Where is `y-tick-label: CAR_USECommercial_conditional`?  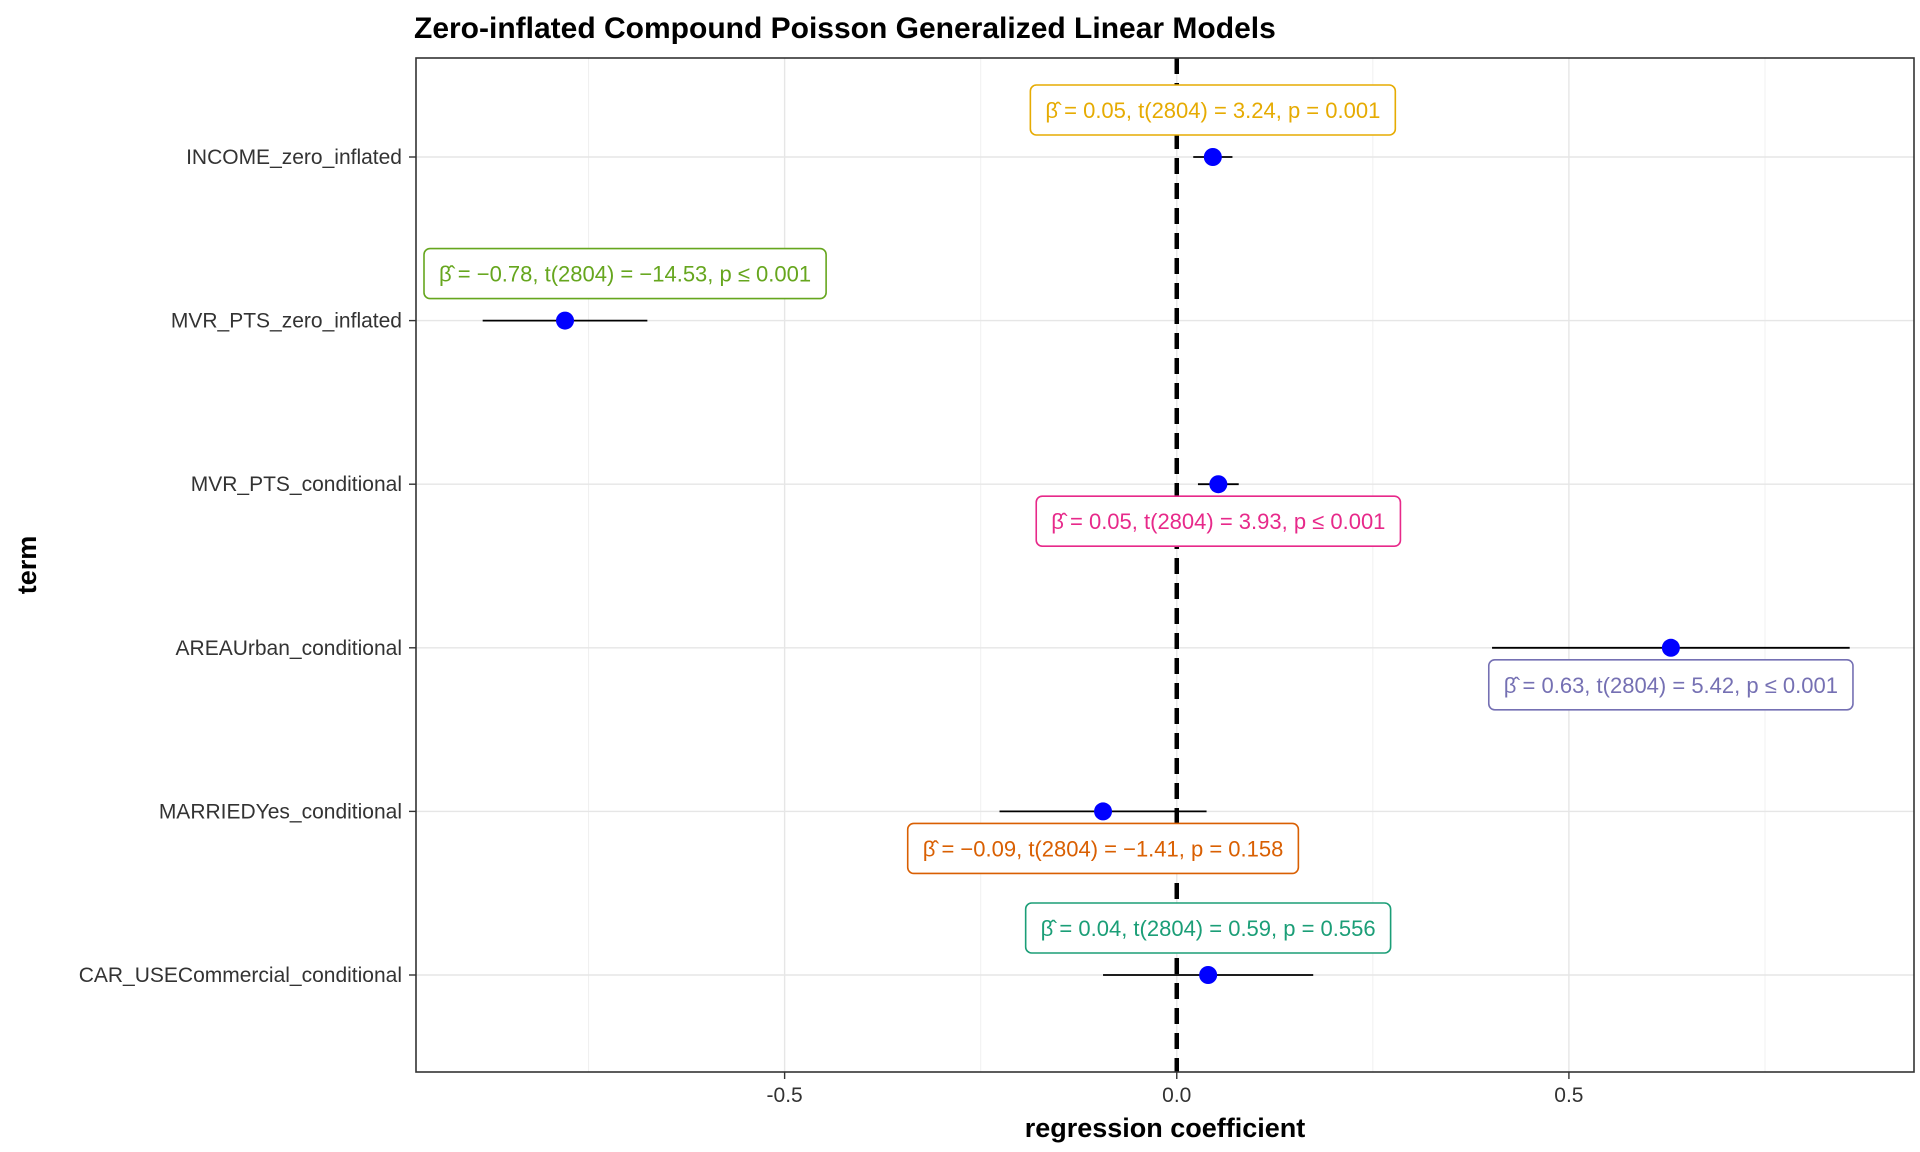 y-tick-label: CAR_USECommercial_conditional is located at coordinates (240, 975).